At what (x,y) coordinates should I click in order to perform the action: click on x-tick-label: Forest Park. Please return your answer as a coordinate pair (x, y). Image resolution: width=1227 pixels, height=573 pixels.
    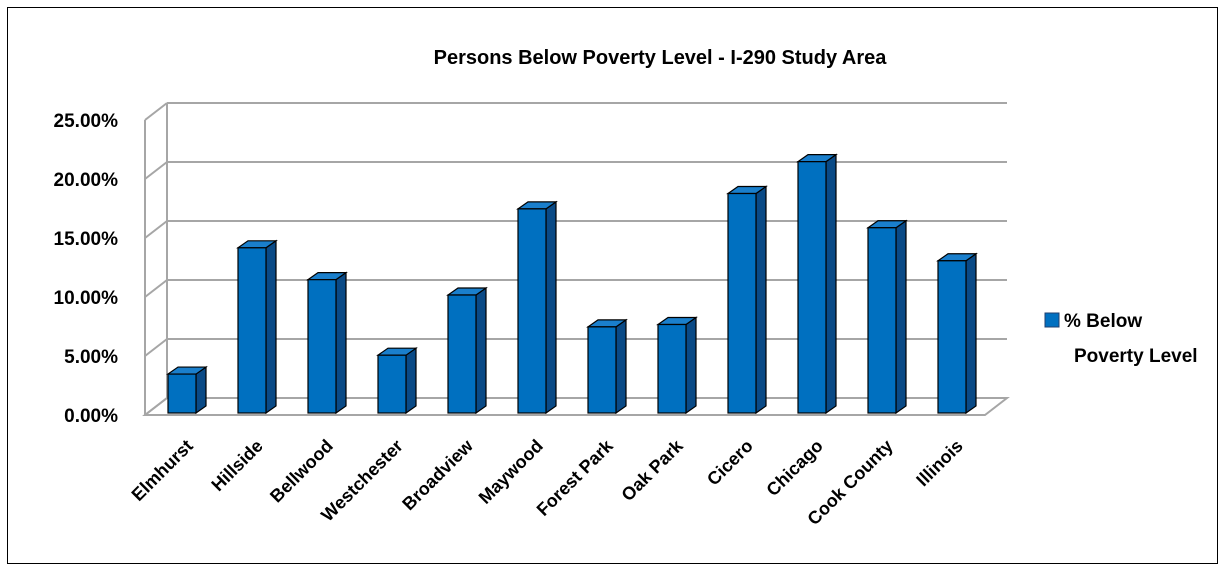
    Looking at the image, I should click on (575, 477).